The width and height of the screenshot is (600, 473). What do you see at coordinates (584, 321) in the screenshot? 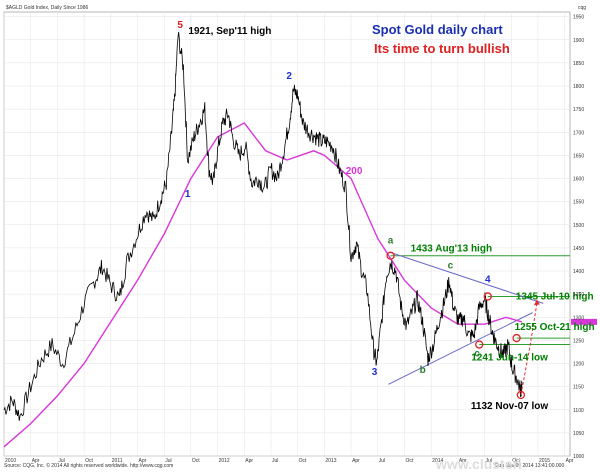
I see `current-price-marker` at bounding box center [584, 321].